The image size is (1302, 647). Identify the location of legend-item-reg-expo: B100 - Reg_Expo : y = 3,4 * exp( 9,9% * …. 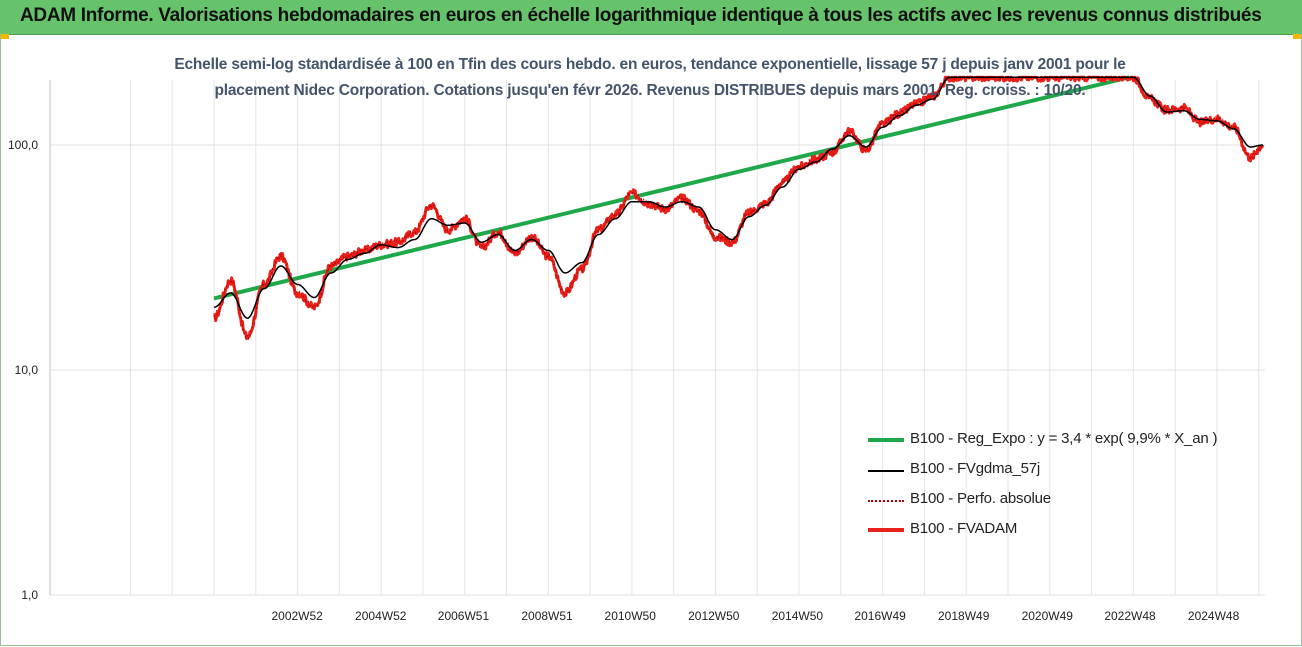
(1058, 442).